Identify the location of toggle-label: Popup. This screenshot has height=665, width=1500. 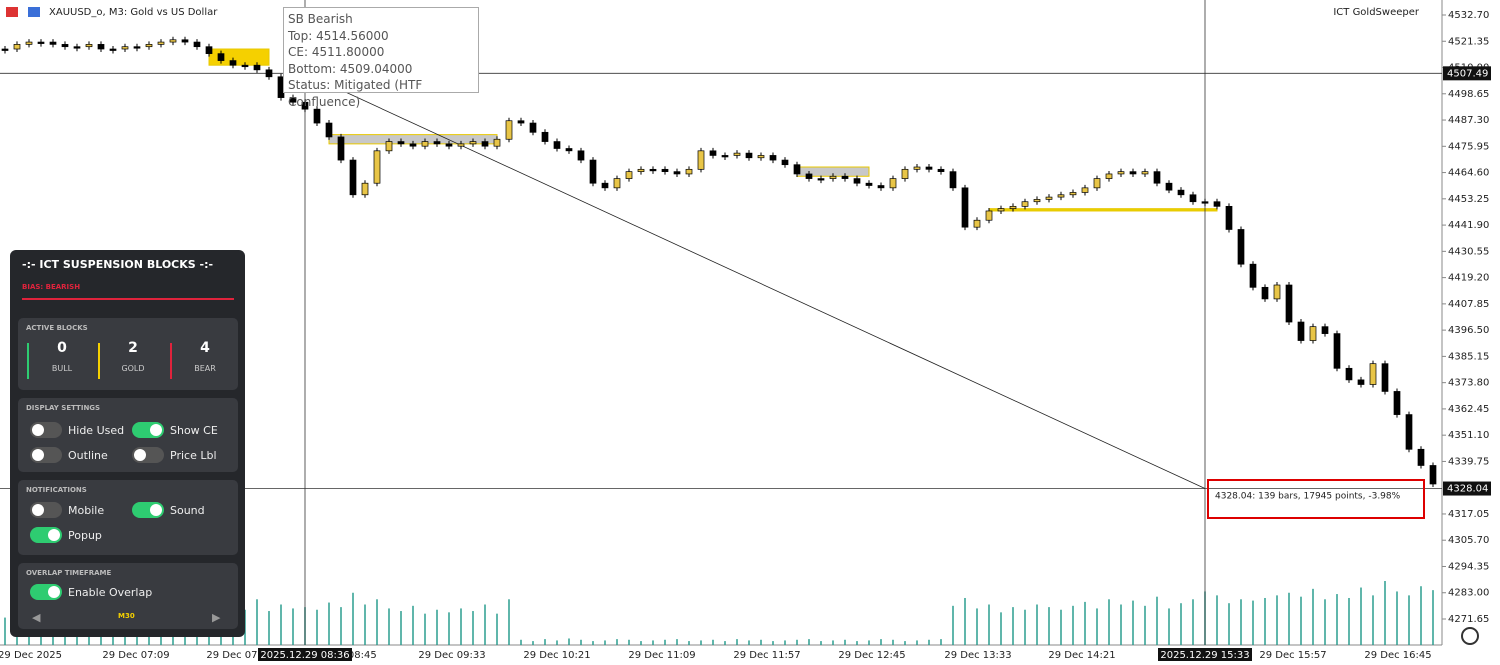
(85, 535).